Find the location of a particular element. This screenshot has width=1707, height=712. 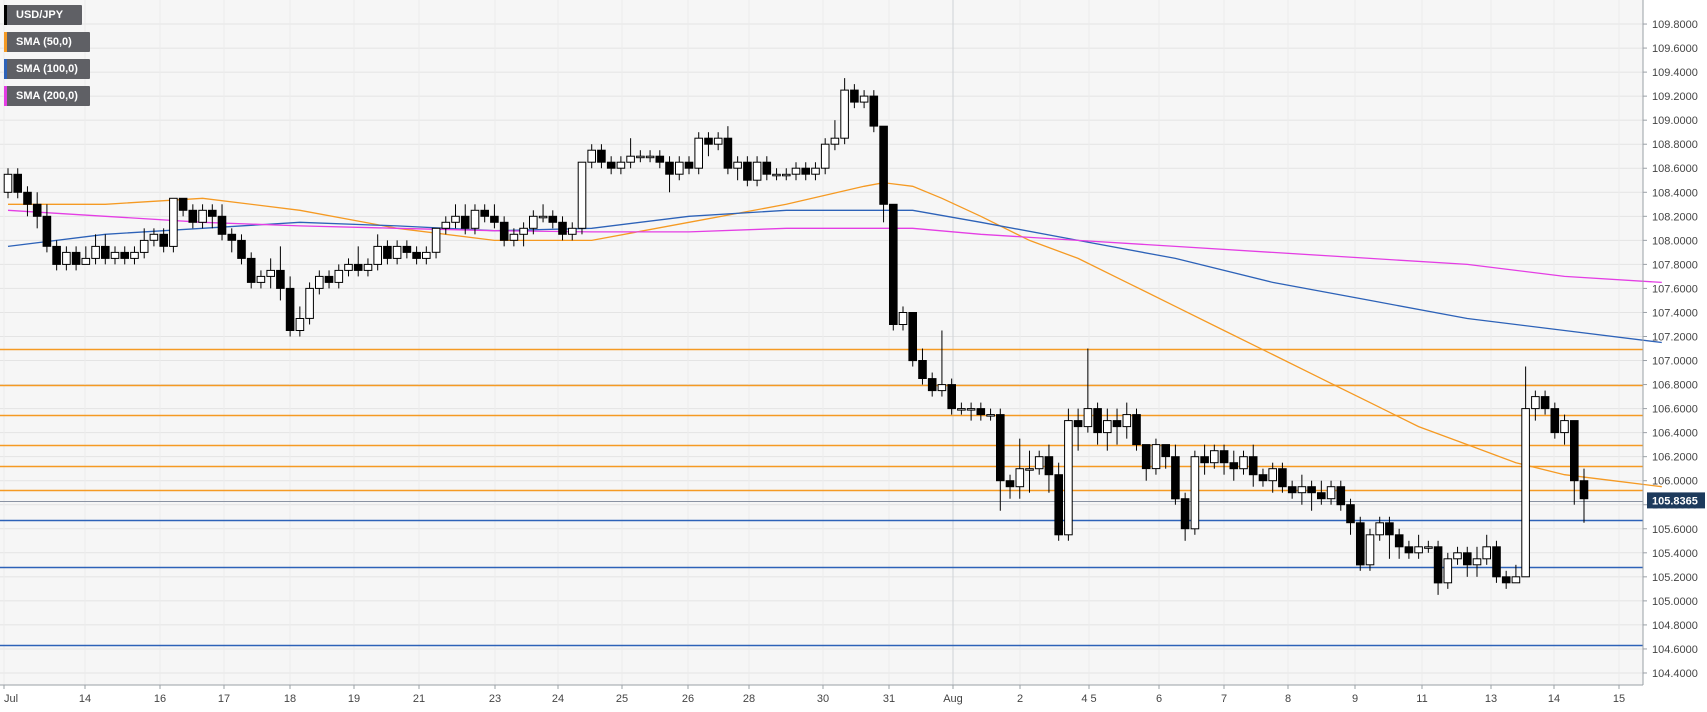

price-tick-label: 106.4000 is located at coordinates (1675, 434).